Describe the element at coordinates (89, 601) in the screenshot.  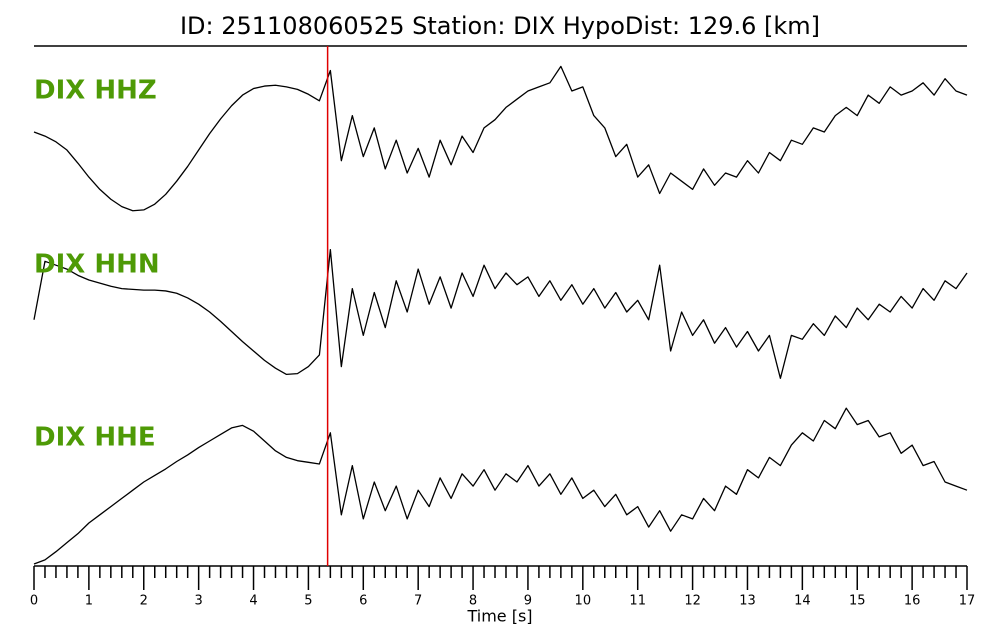
I see `x-tick-label: 1` at that location.